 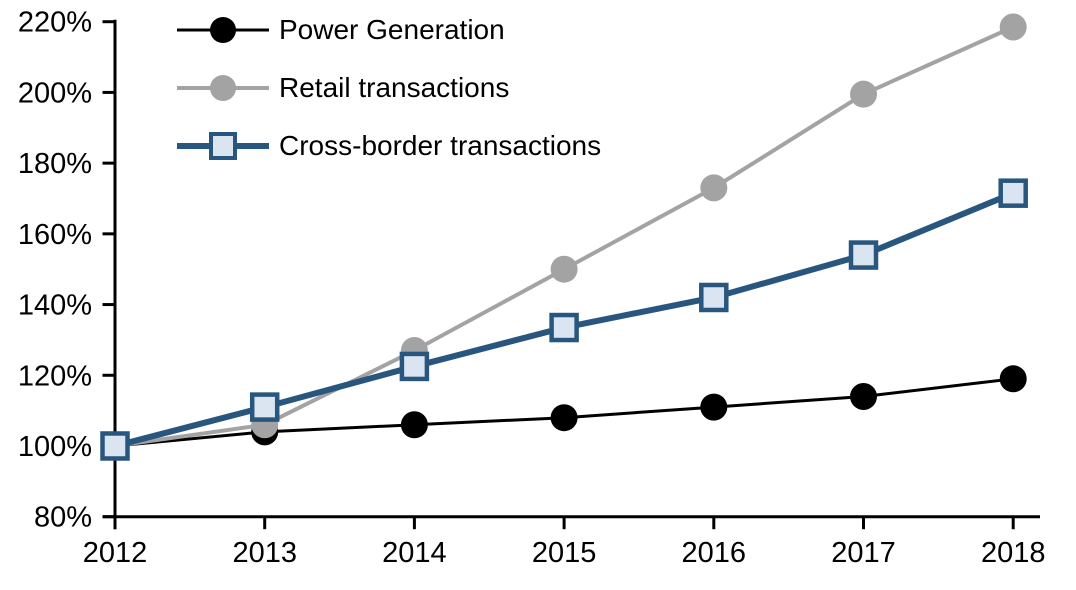 I want to click on y-axis-tick-label: 120%, so click(x=55, y=376).